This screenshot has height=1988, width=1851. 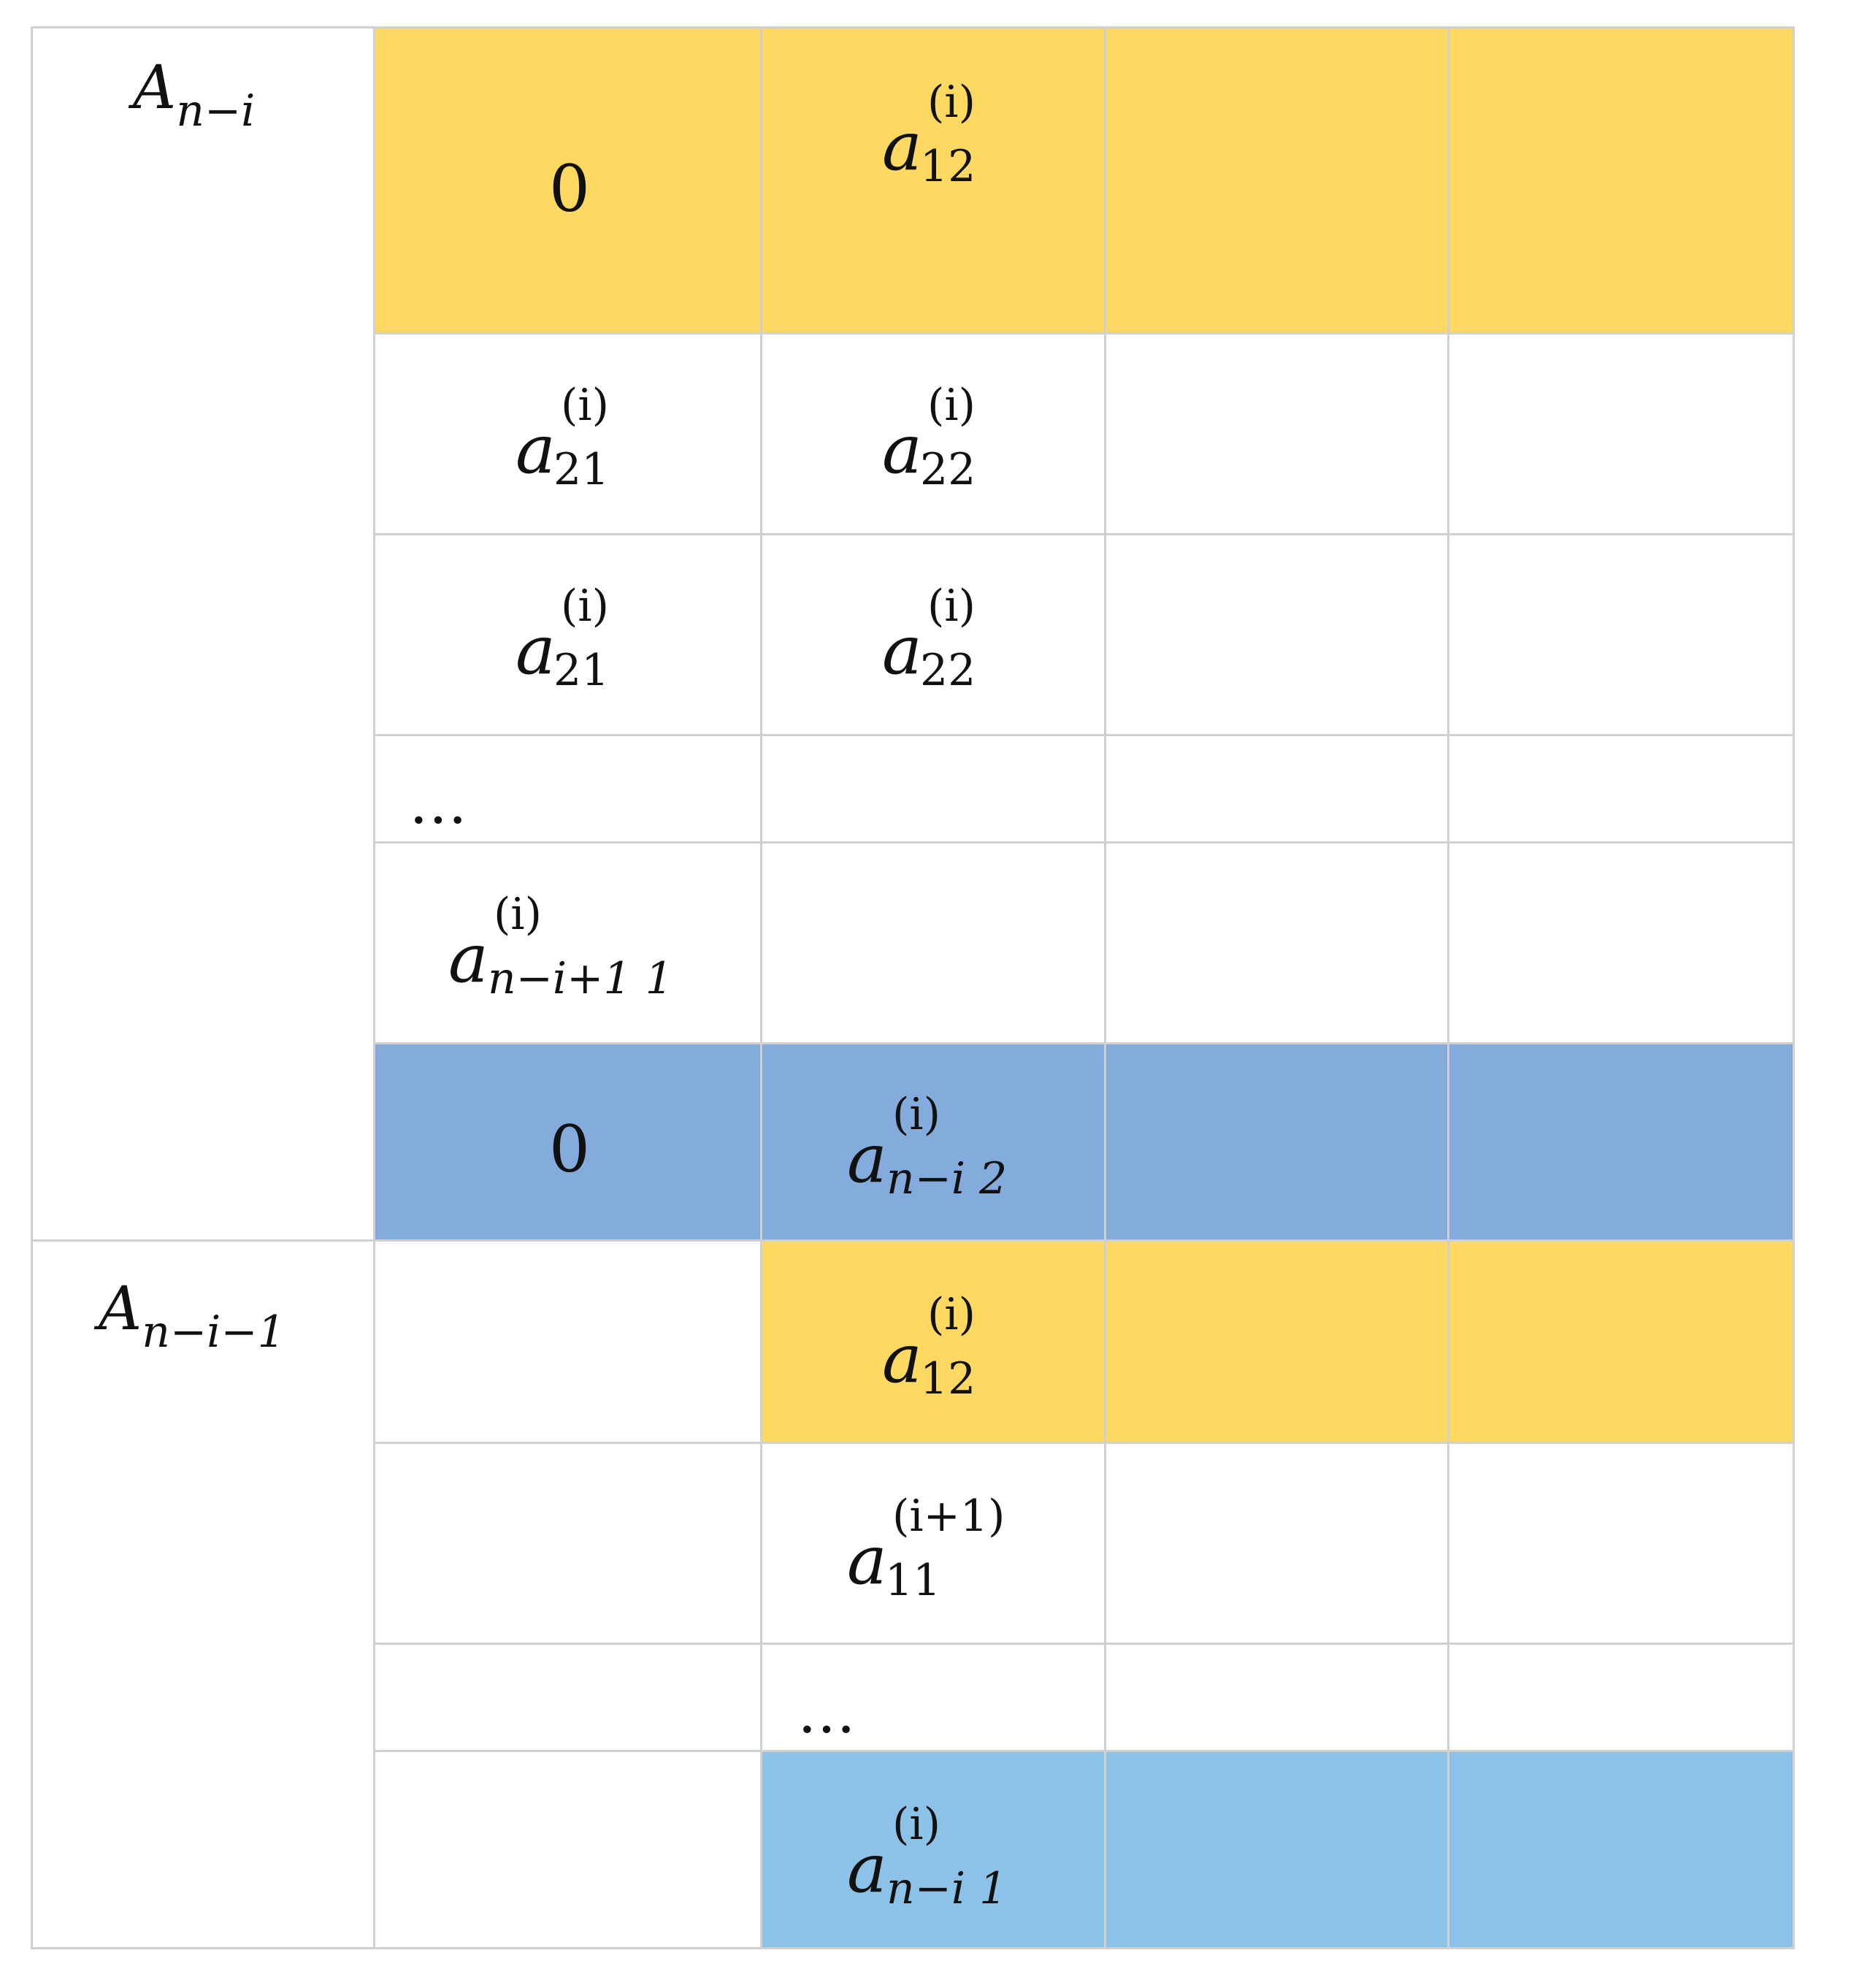 I want to click on cell-r1c1, so click(x=567, y=180).